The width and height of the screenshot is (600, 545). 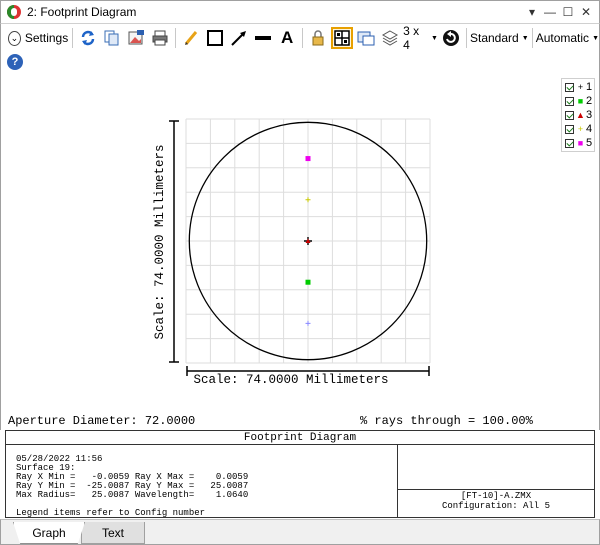 I want to click on copy-button, so click(x=112, y=38).